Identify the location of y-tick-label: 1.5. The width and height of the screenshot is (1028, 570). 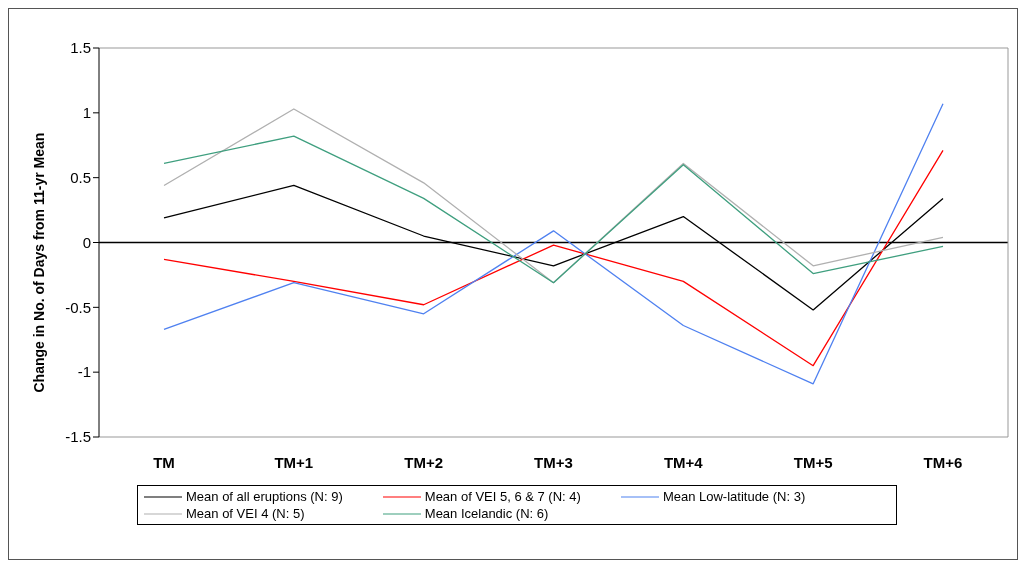
(80, 48).